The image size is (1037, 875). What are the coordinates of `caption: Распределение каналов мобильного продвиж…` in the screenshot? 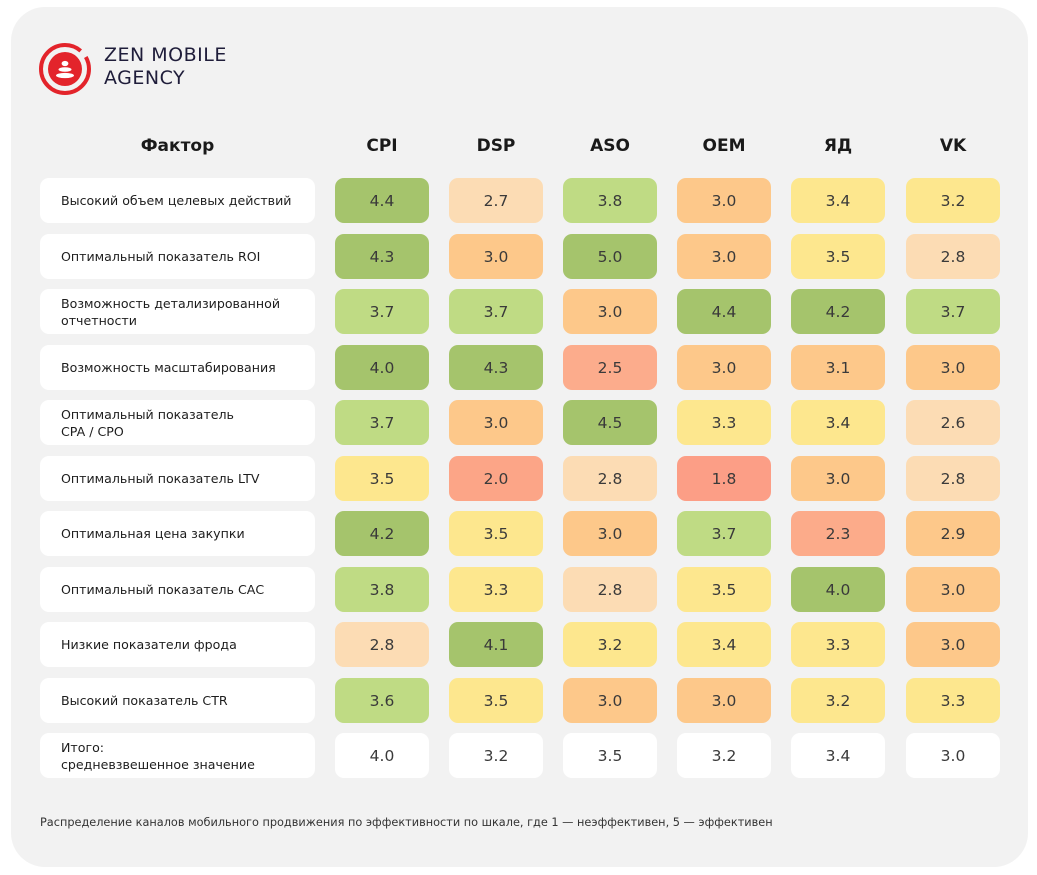 It's located at (406, 822).